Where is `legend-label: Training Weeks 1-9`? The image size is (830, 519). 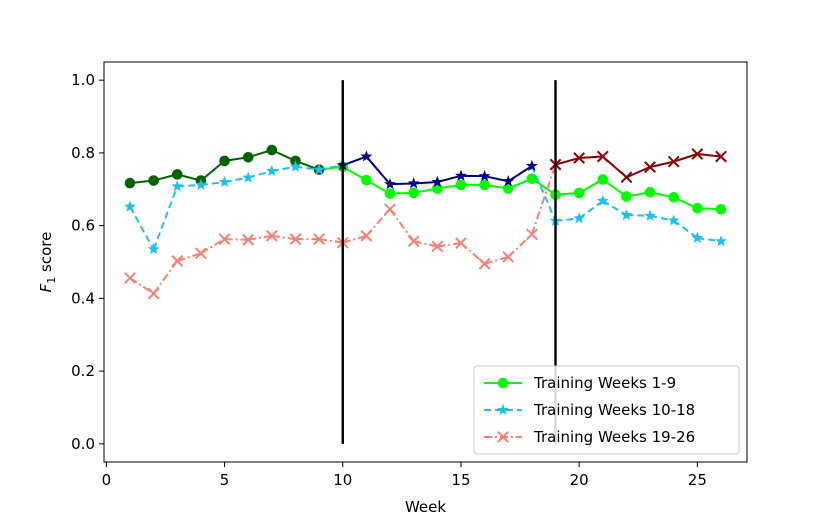
legend-label: Training Weeks 1-9 is located at coordinates (604, 383).